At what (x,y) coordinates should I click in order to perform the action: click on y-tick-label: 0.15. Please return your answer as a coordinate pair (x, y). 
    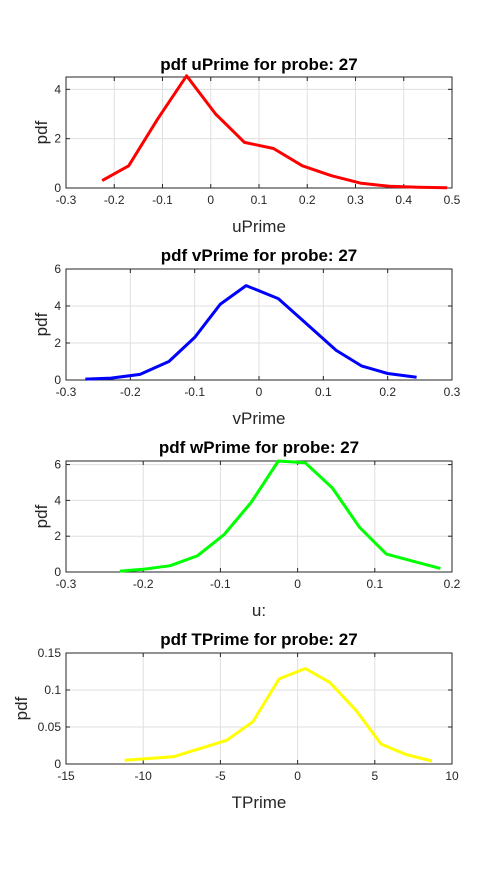
    Looking at the image, I should click on (50, 653).